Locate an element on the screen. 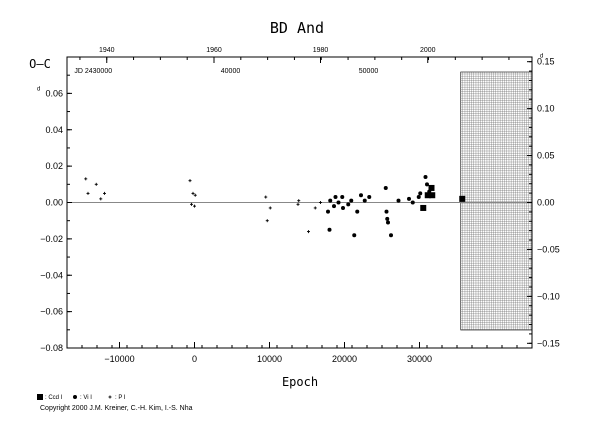 The image size is (590, 425). chart-title: BD And is located at coordinates (297, 28).